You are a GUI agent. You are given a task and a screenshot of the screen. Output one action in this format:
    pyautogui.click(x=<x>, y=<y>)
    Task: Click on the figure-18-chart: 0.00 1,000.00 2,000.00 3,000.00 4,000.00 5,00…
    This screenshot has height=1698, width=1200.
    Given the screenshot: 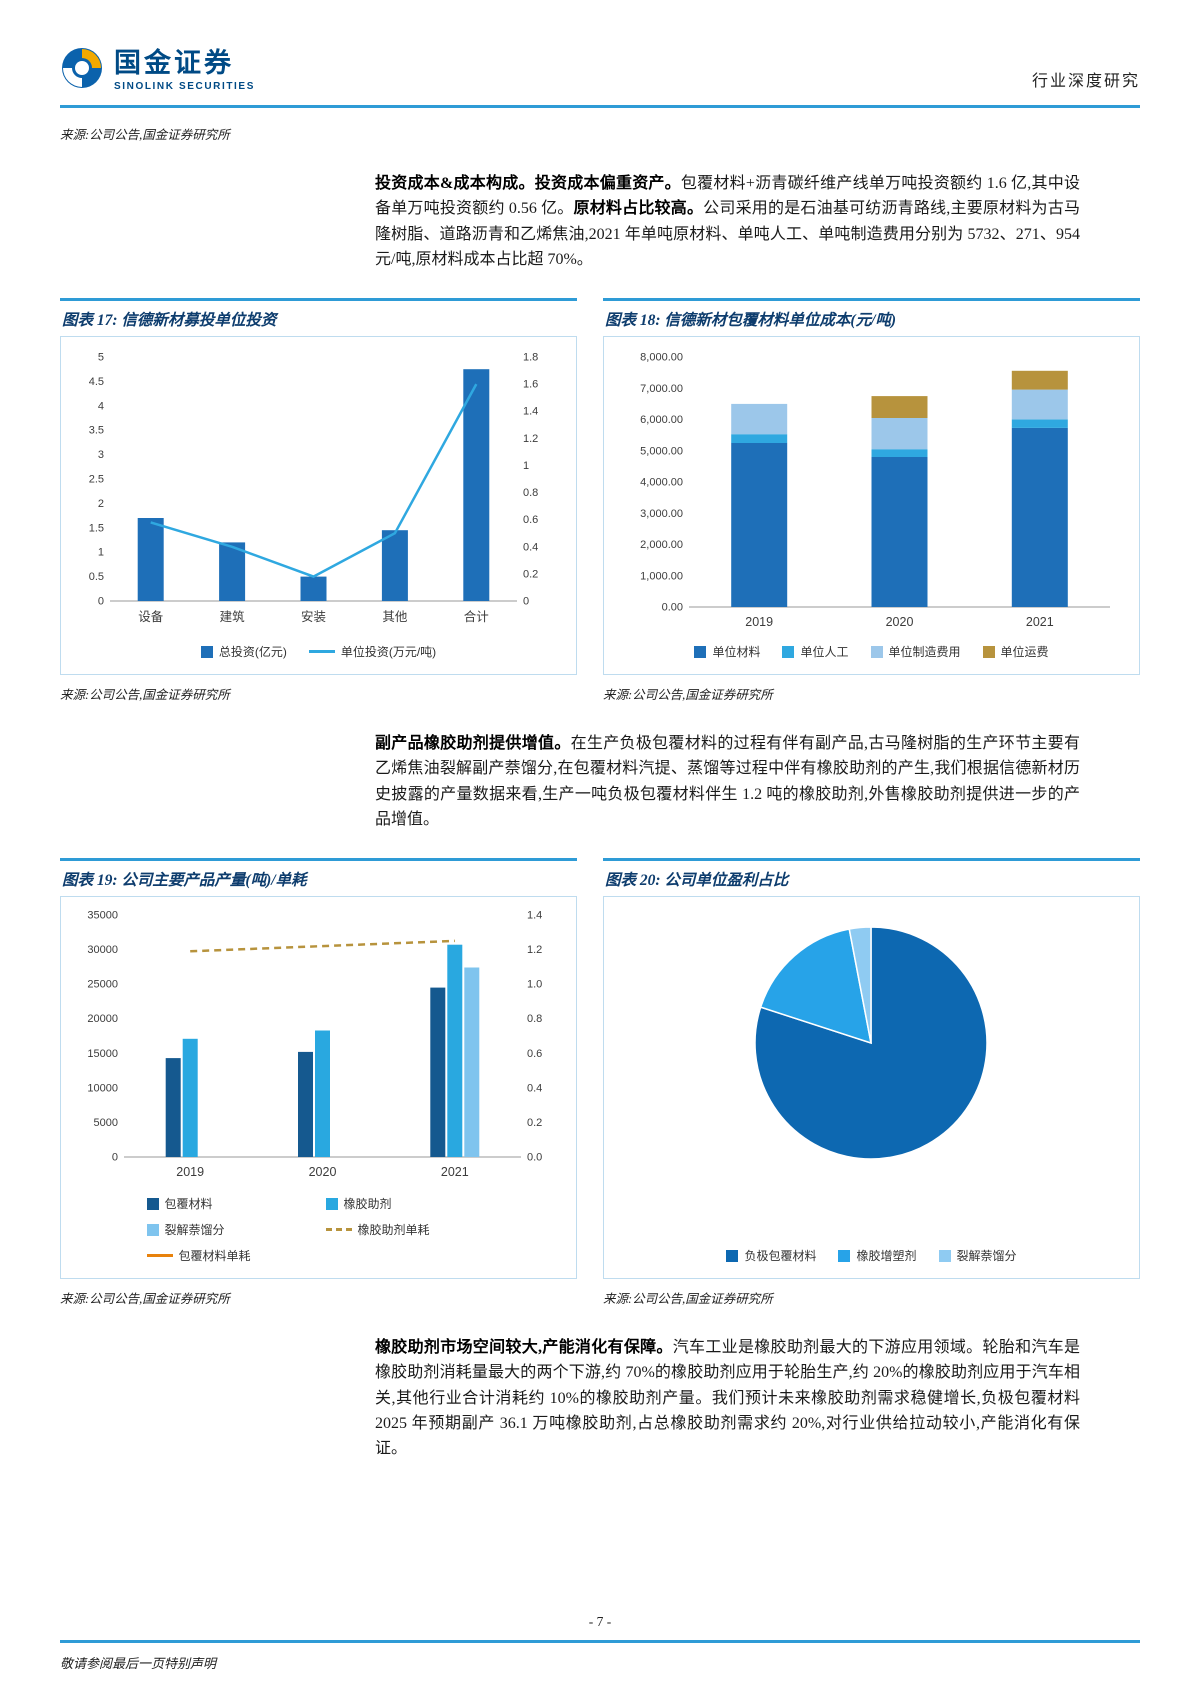 What is the action you would take?
    pyautogui.click(x=871, y=507)
    